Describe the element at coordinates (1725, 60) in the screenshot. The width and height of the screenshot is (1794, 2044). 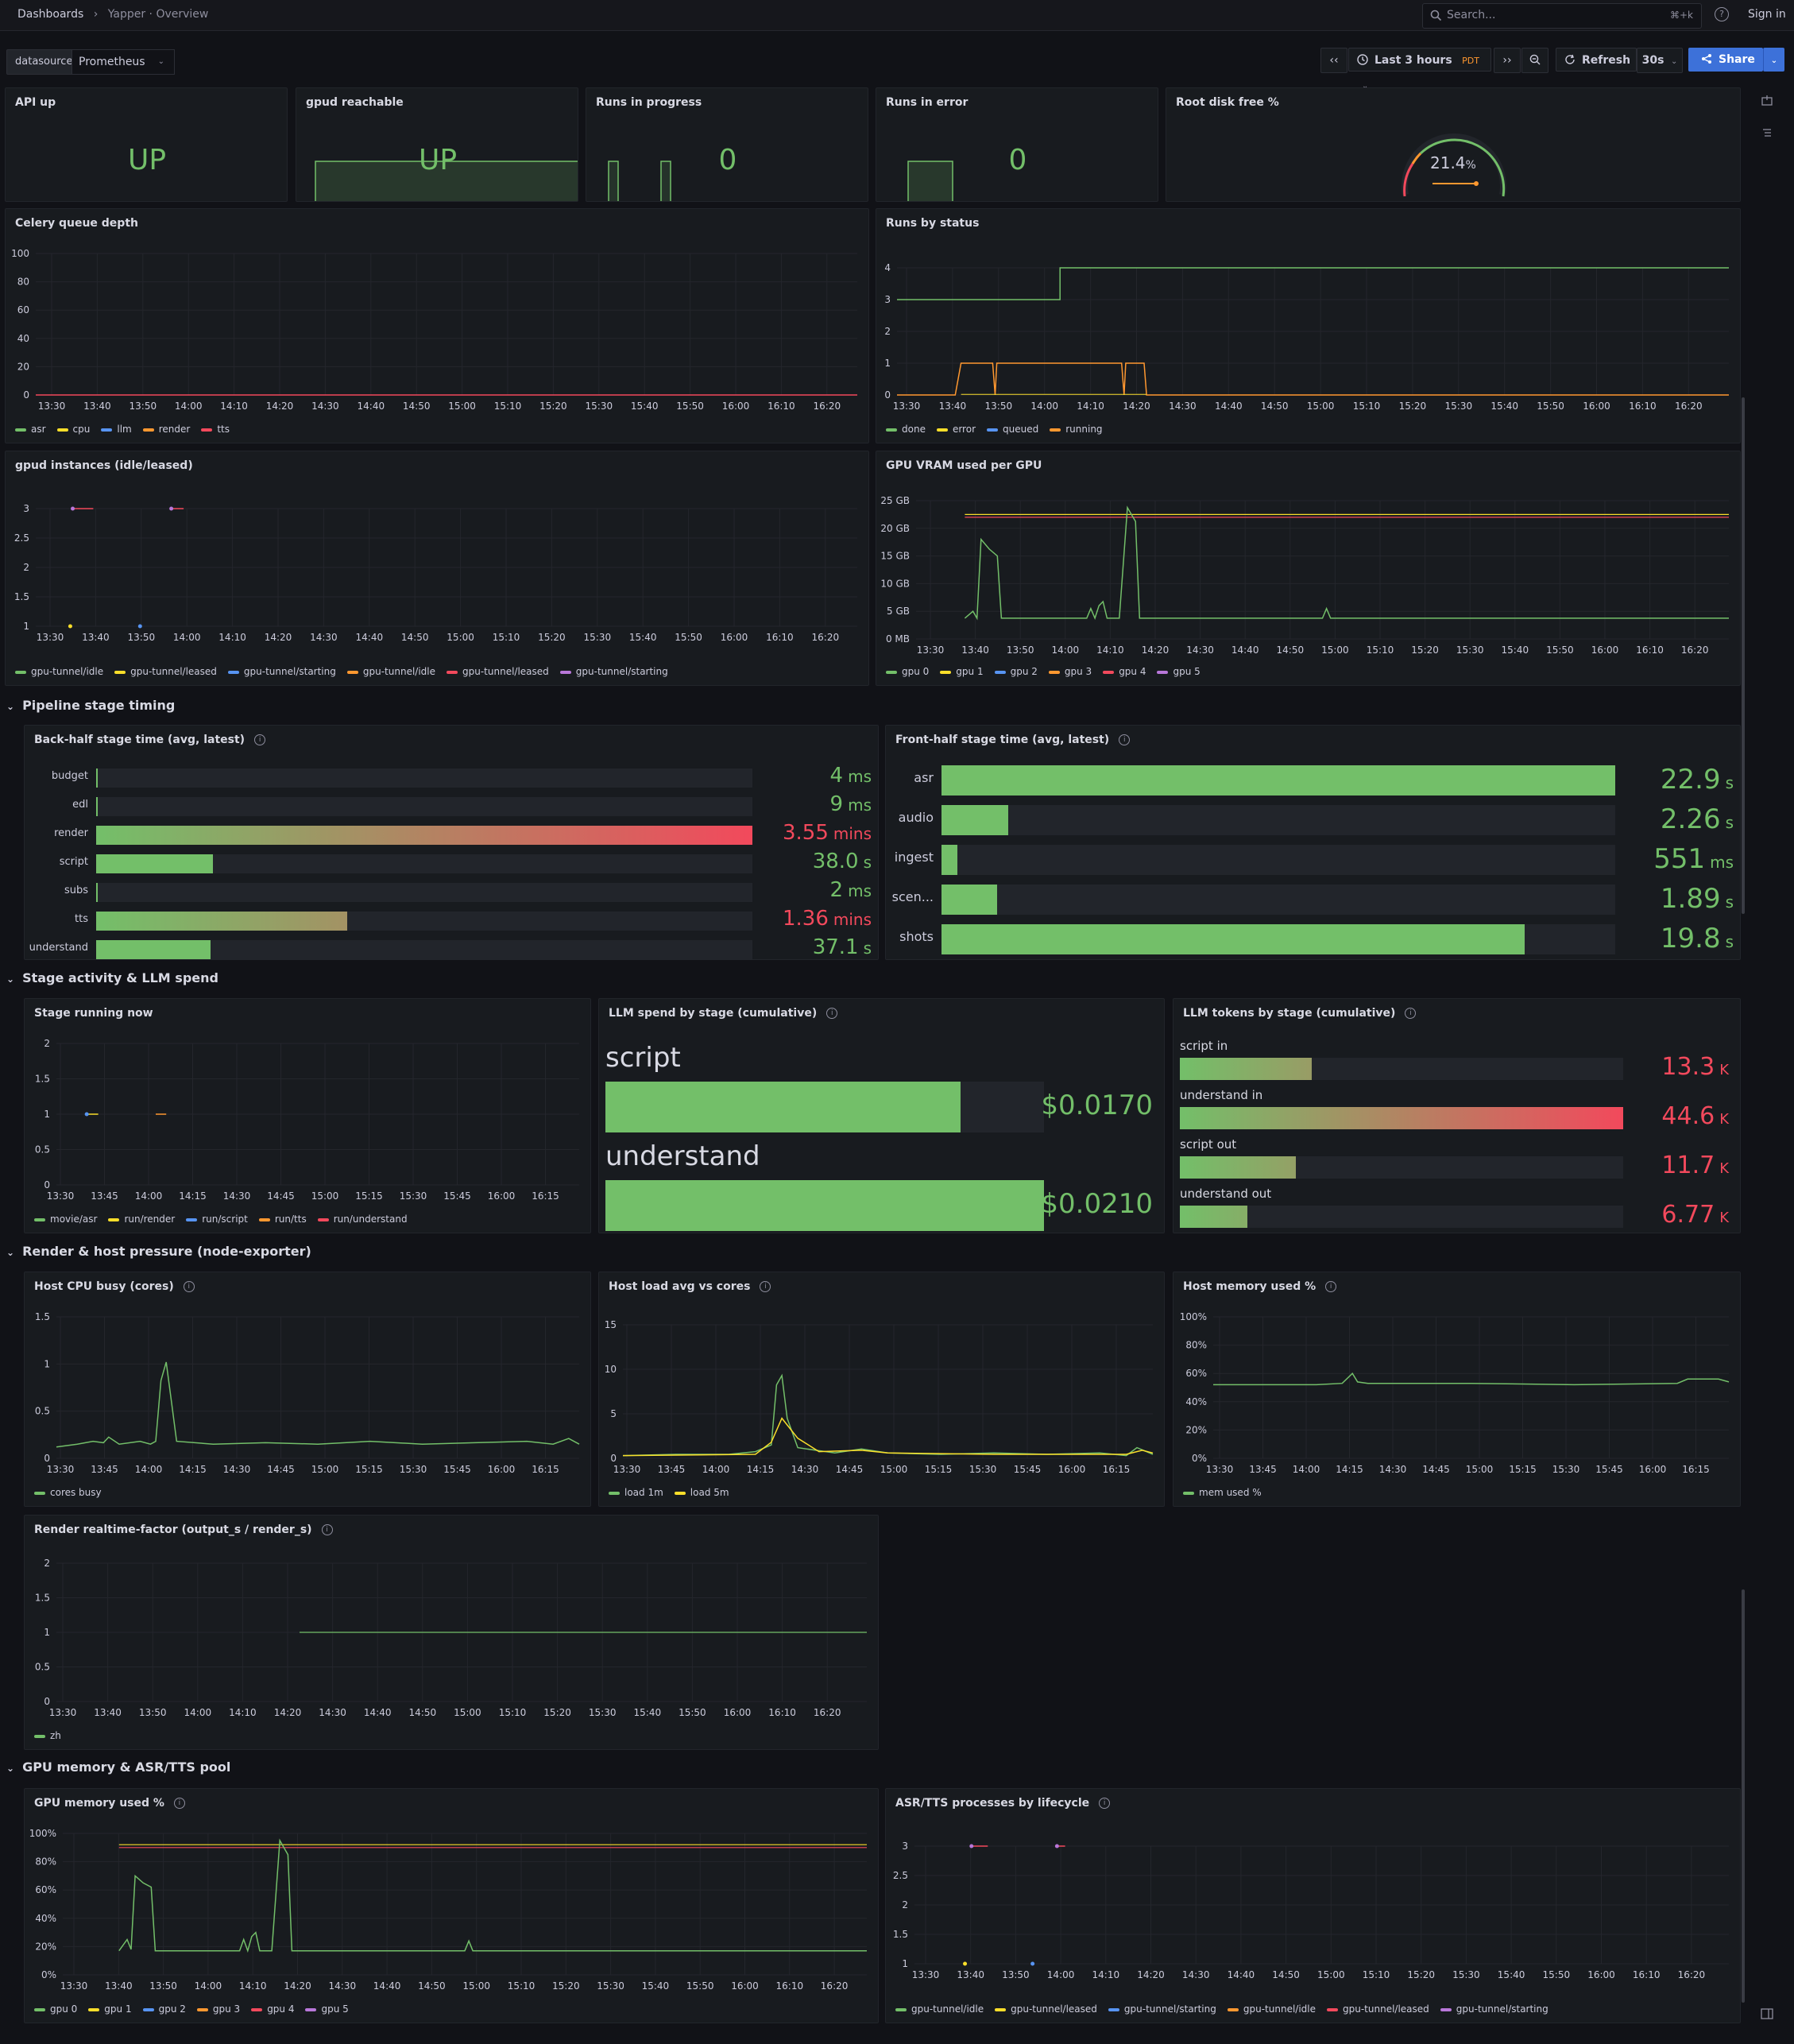
I see `share-button: Share` at that location.